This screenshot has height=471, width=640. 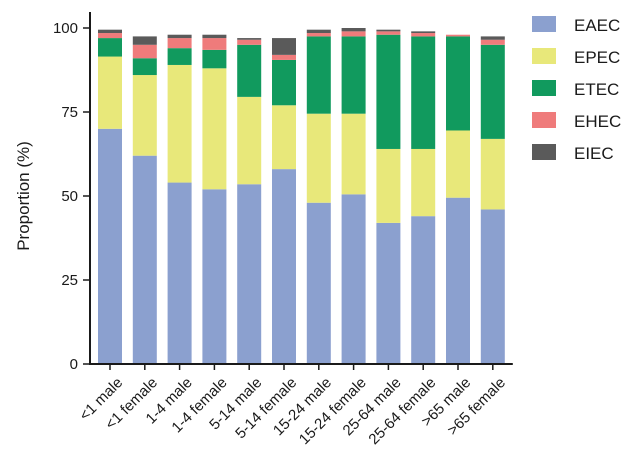 What do you see at coordinates (544, 24) in the screenshot?
I see `legend-swatch-eaec` at bounding box center [544, 24].